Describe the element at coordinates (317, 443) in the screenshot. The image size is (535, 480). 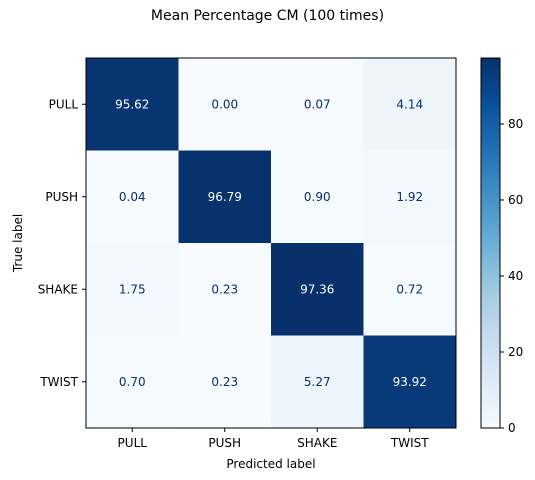
I see `x-tick-label: SHAKE` at that location.